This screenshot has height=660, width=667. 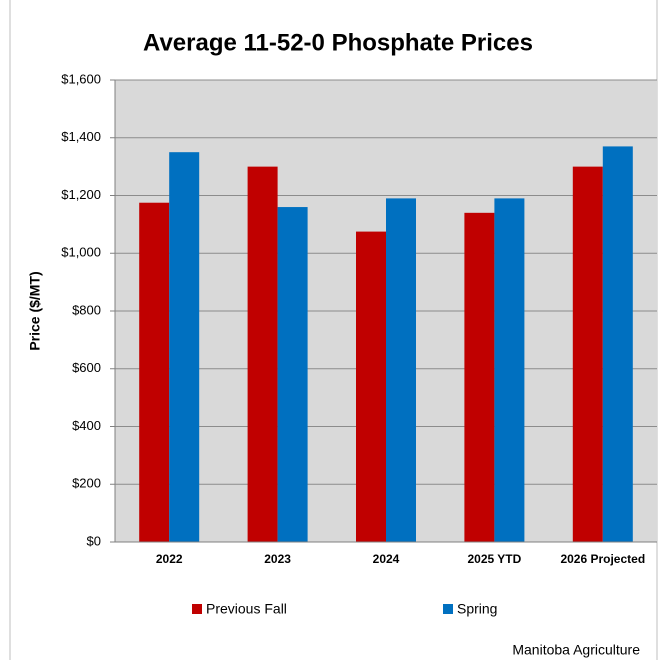 I want to click on x-tick-label: 2022, so click(x=169, y=559).